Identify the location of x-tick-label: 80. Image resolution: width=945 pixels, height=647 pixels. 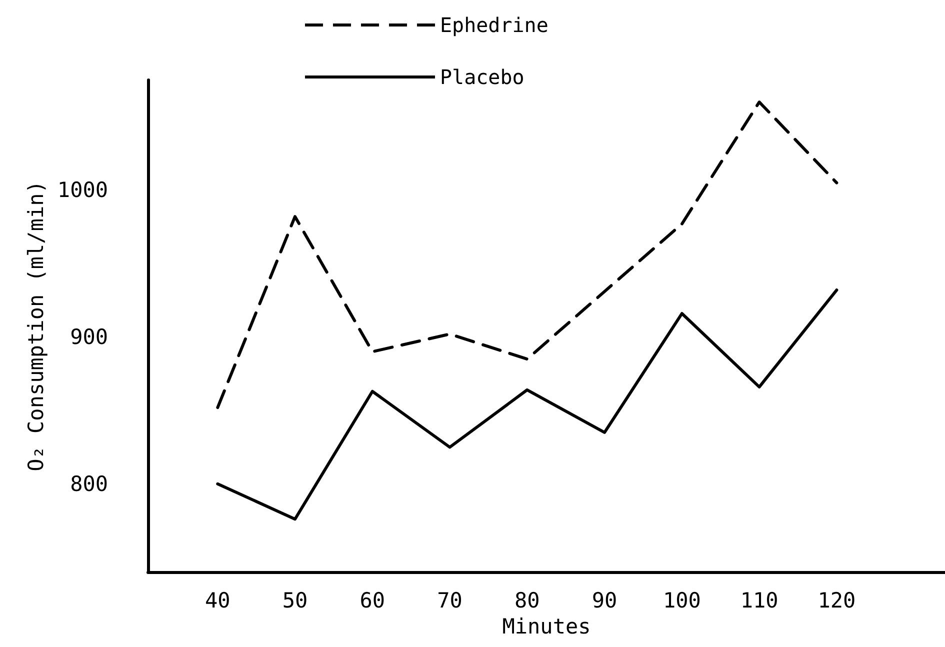
(527, 600).